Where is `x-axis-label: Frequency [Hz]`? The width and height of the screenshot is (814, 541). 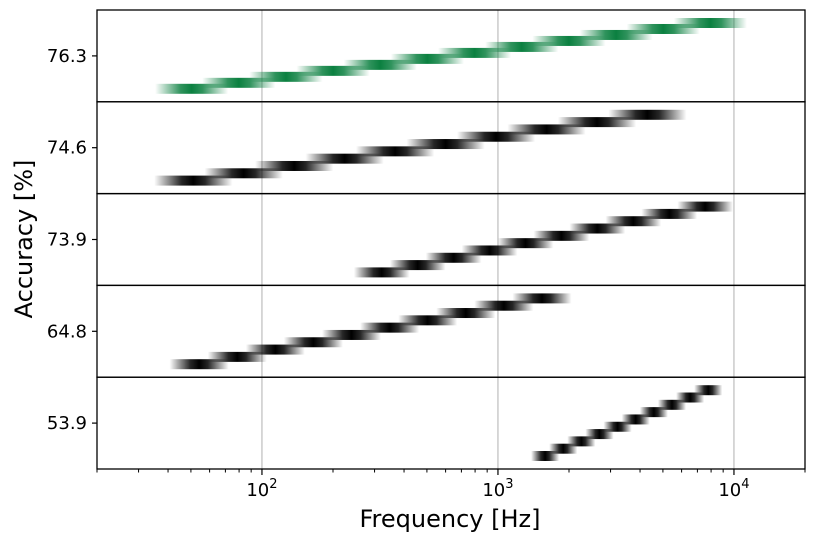 x-axis-label: Frequency [Hz] is located at coordinates (450, 519).